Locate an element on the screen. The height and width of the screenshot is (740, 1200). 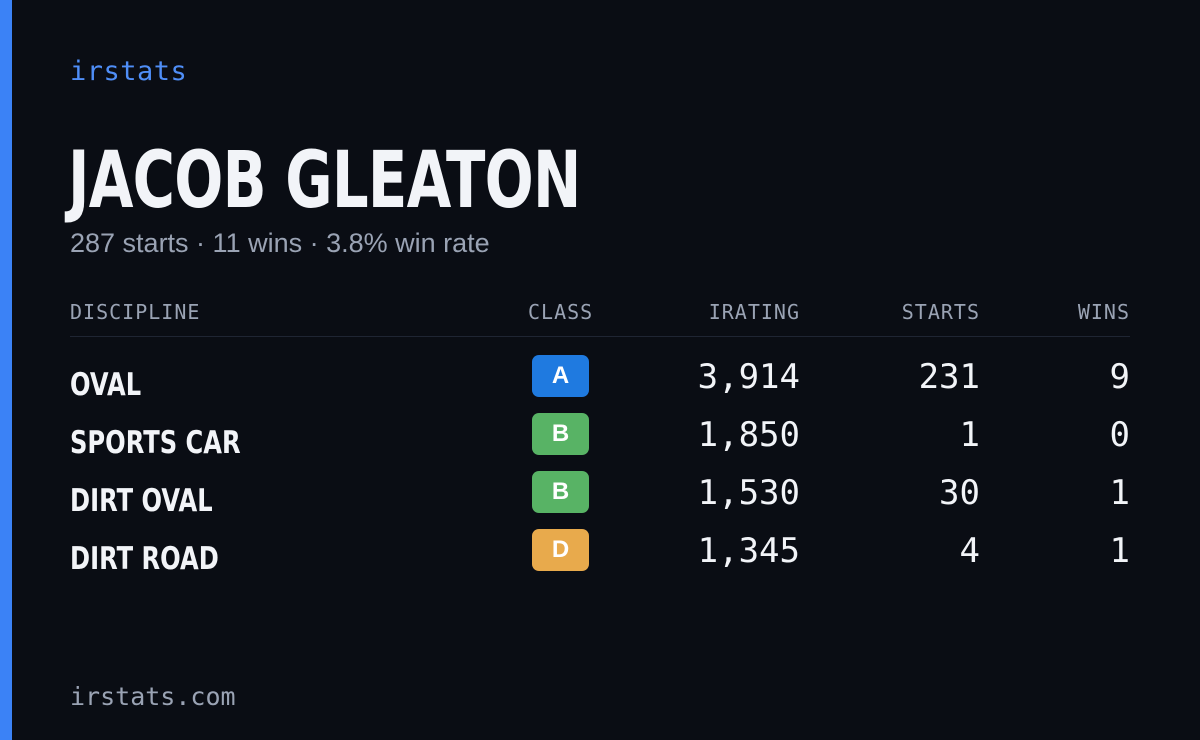
starts-value: 1 is located at coordinates (969, 435).